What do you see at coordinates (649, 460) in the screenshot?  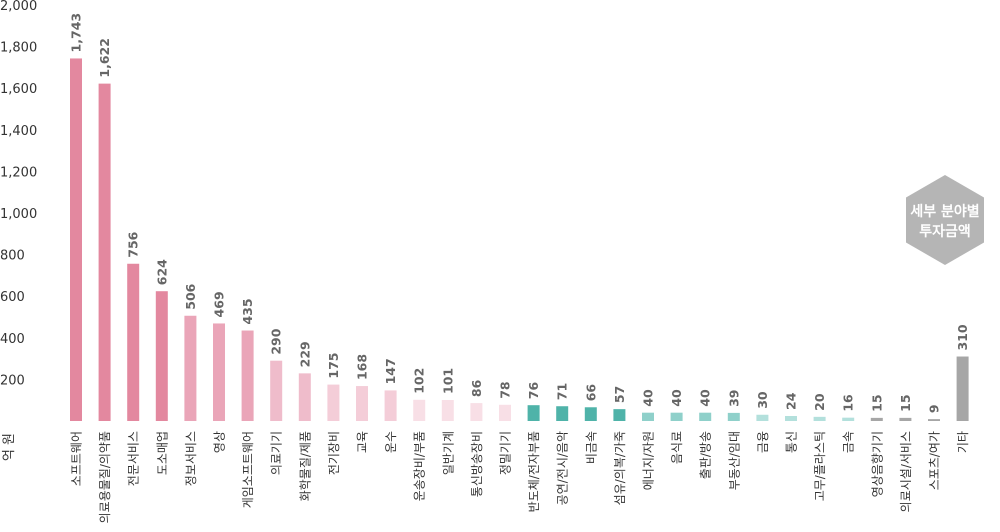 I see `category-label: 에너지/자원` at bounding box center [649, 460].